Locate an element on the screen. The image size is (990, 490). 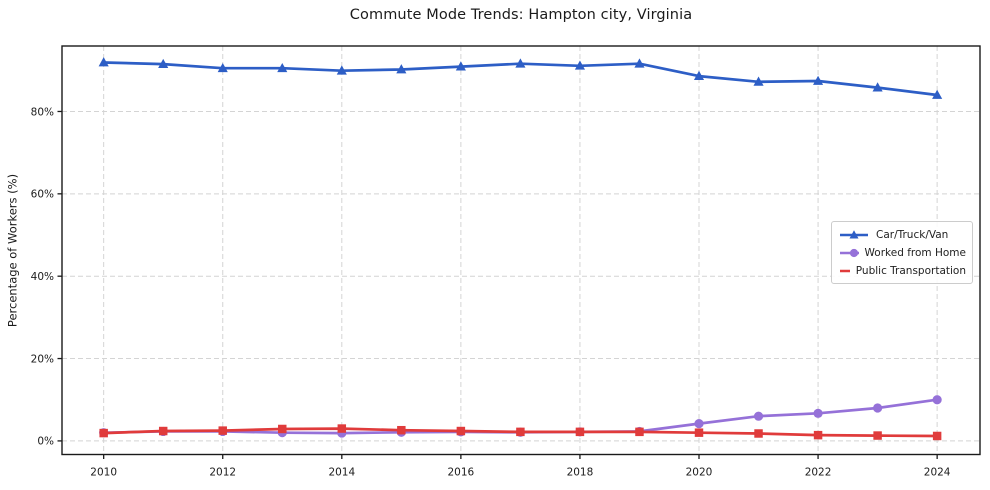
x-tick-label: 2020 is located at coordinates (699, 473).